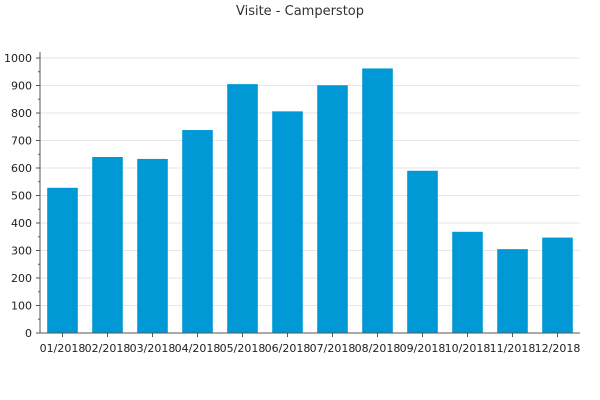  I want to click on x-tick-label: 06/2018, so click(288, 348).